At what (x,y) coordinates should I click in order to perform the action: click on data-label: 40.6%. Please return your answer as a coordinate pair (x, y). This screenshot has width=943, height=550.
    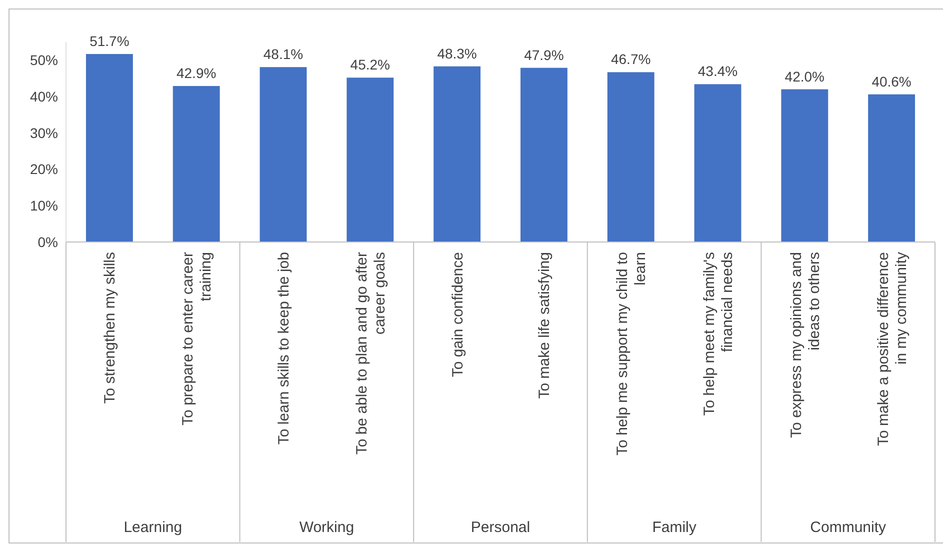
    Looking at the image, I should click on (892, 81).